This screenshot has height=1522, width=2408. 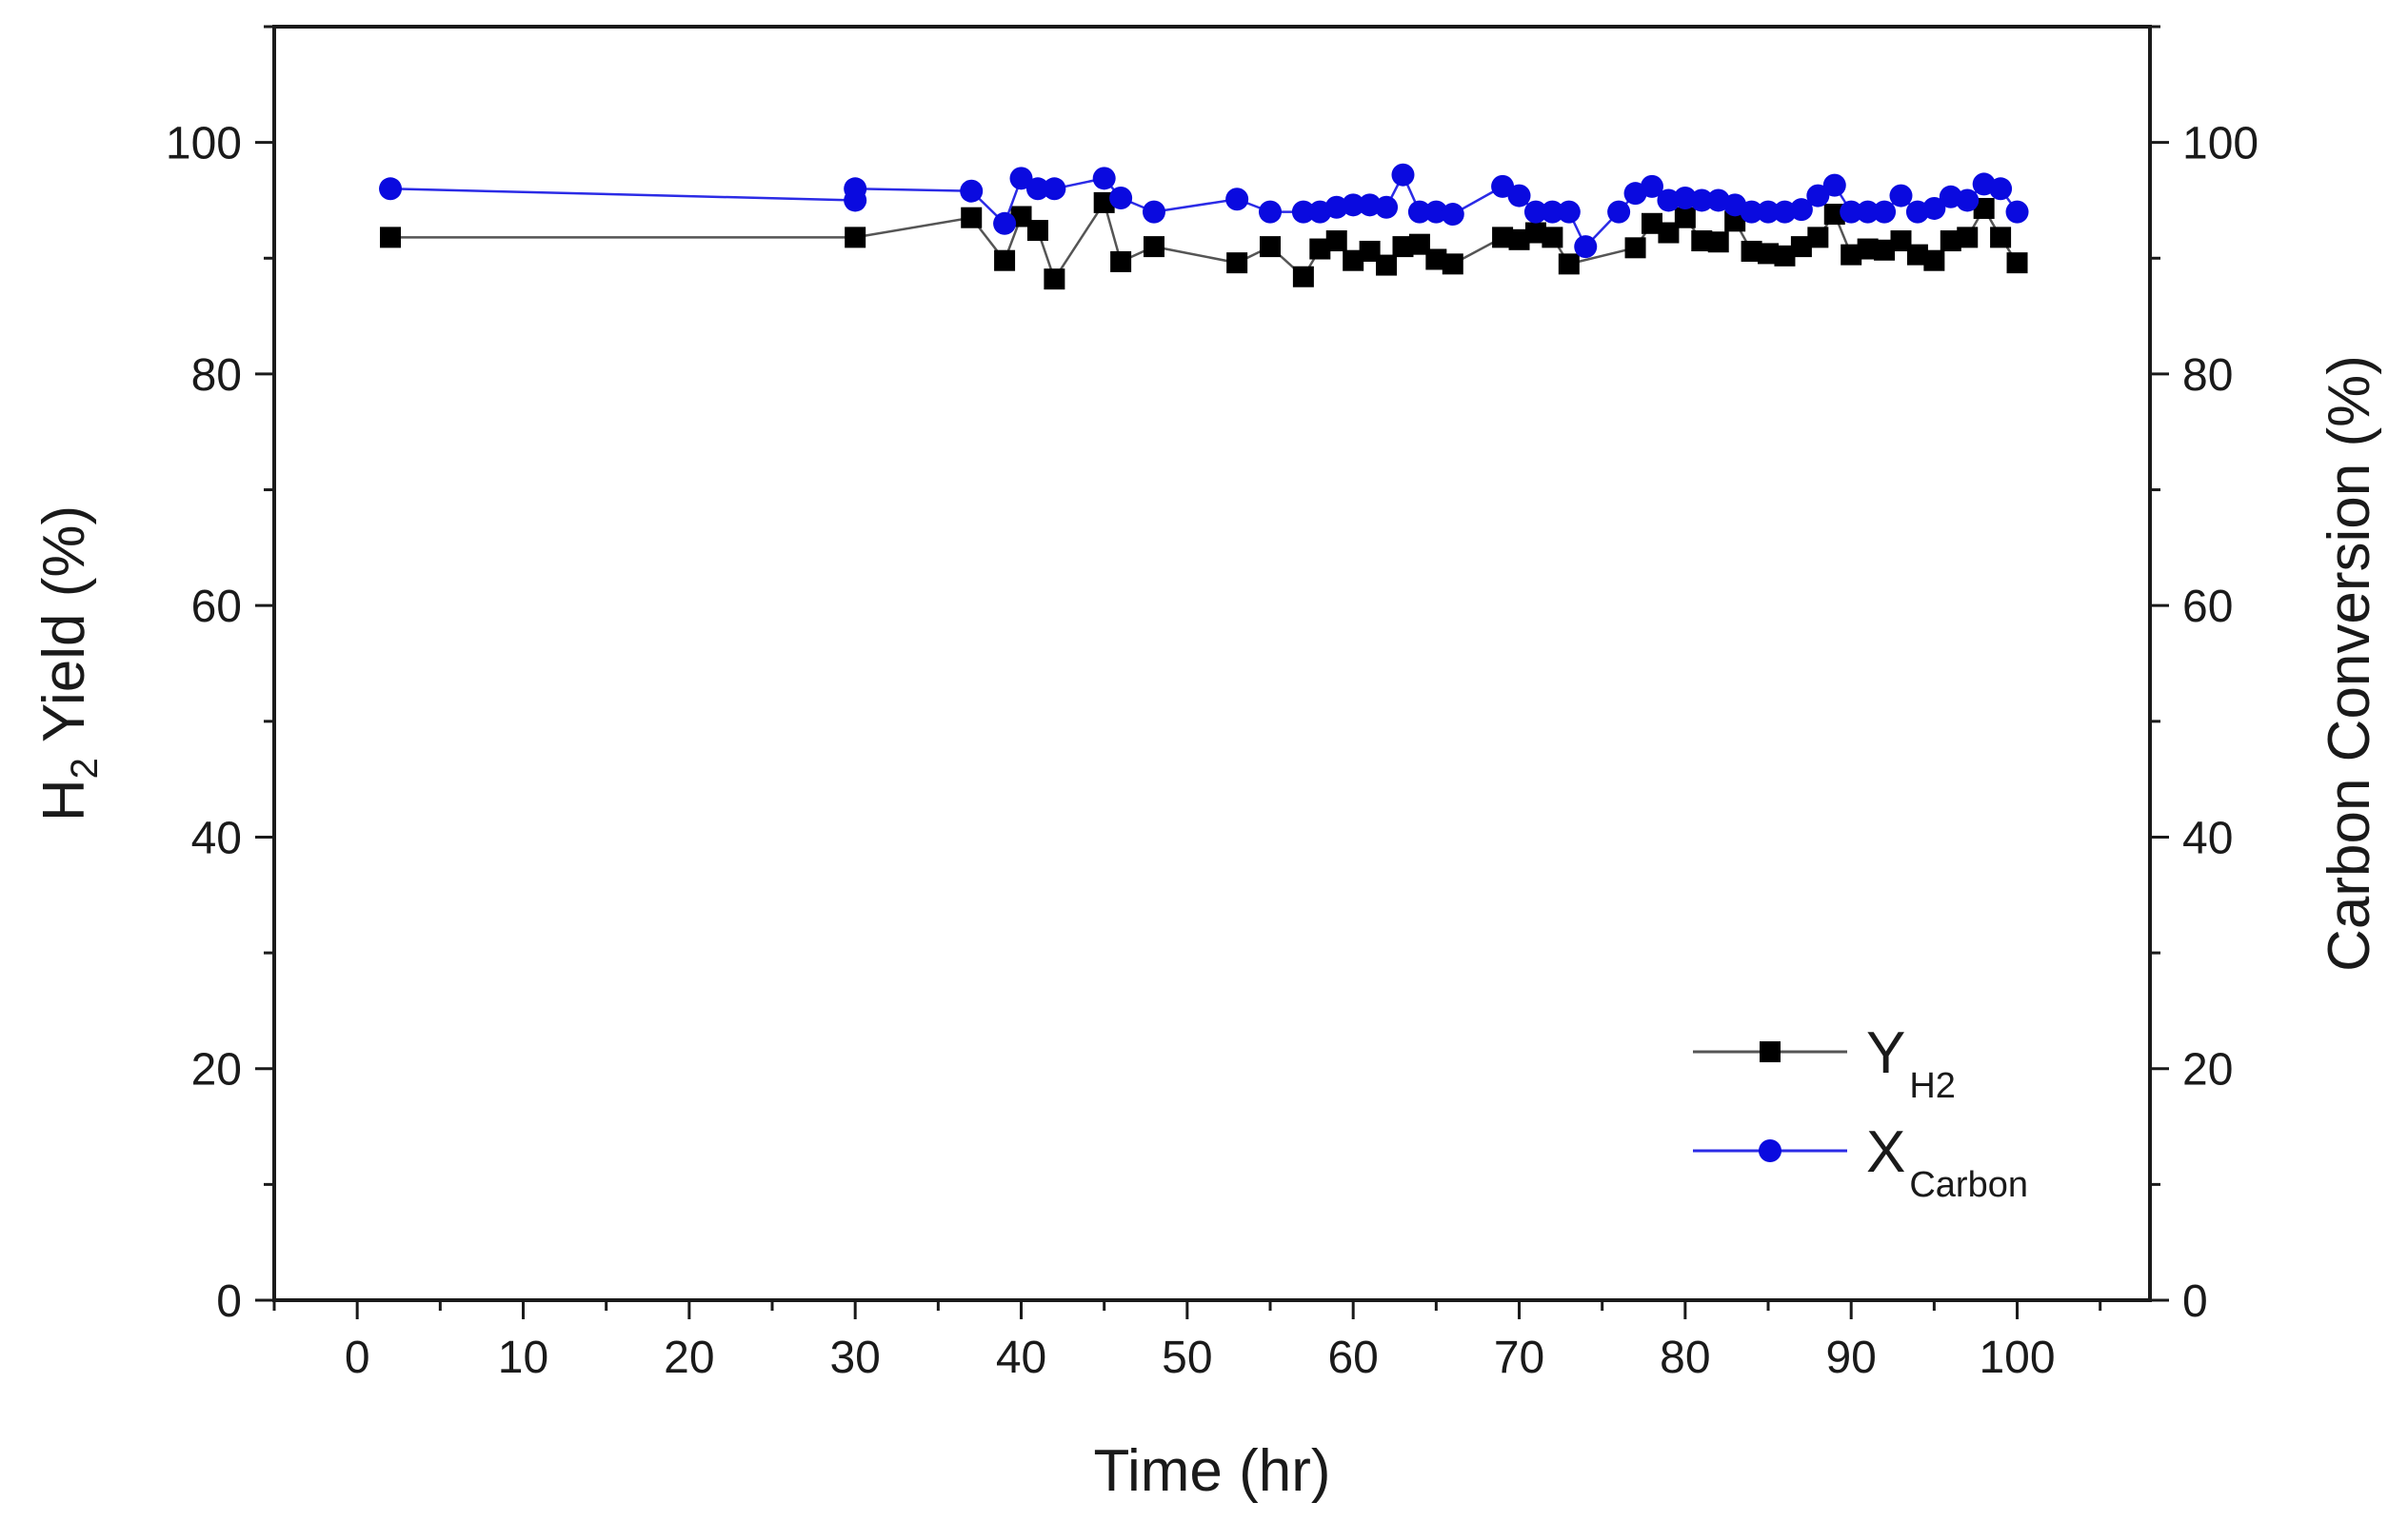 I want to click on left-y-tick-label: 100, so click(x=204, y=144).